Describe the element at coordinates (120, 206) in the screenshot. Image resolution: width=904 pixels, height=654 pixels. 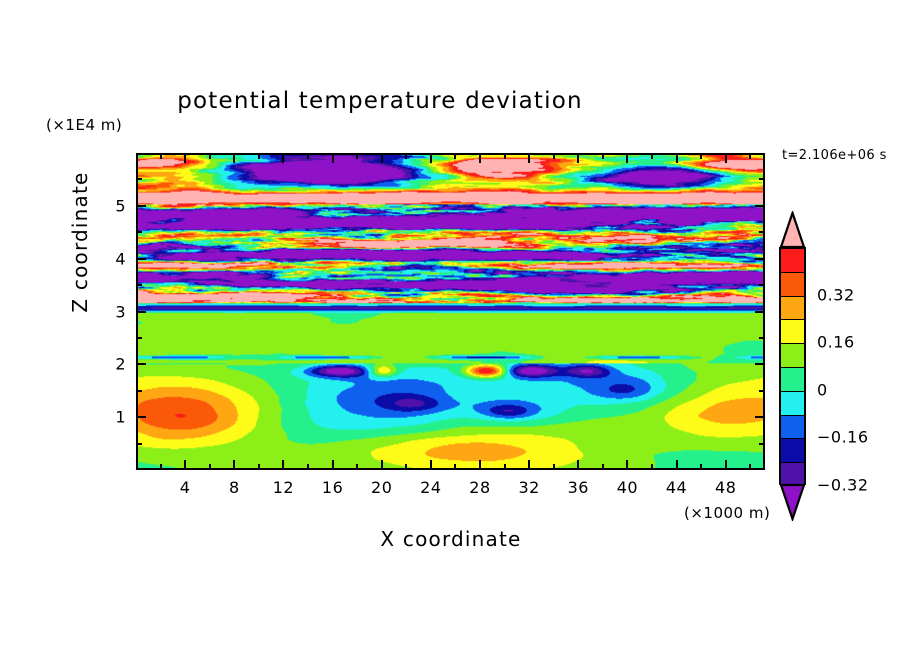
I see `y-tick-label-5: 5` at that location.